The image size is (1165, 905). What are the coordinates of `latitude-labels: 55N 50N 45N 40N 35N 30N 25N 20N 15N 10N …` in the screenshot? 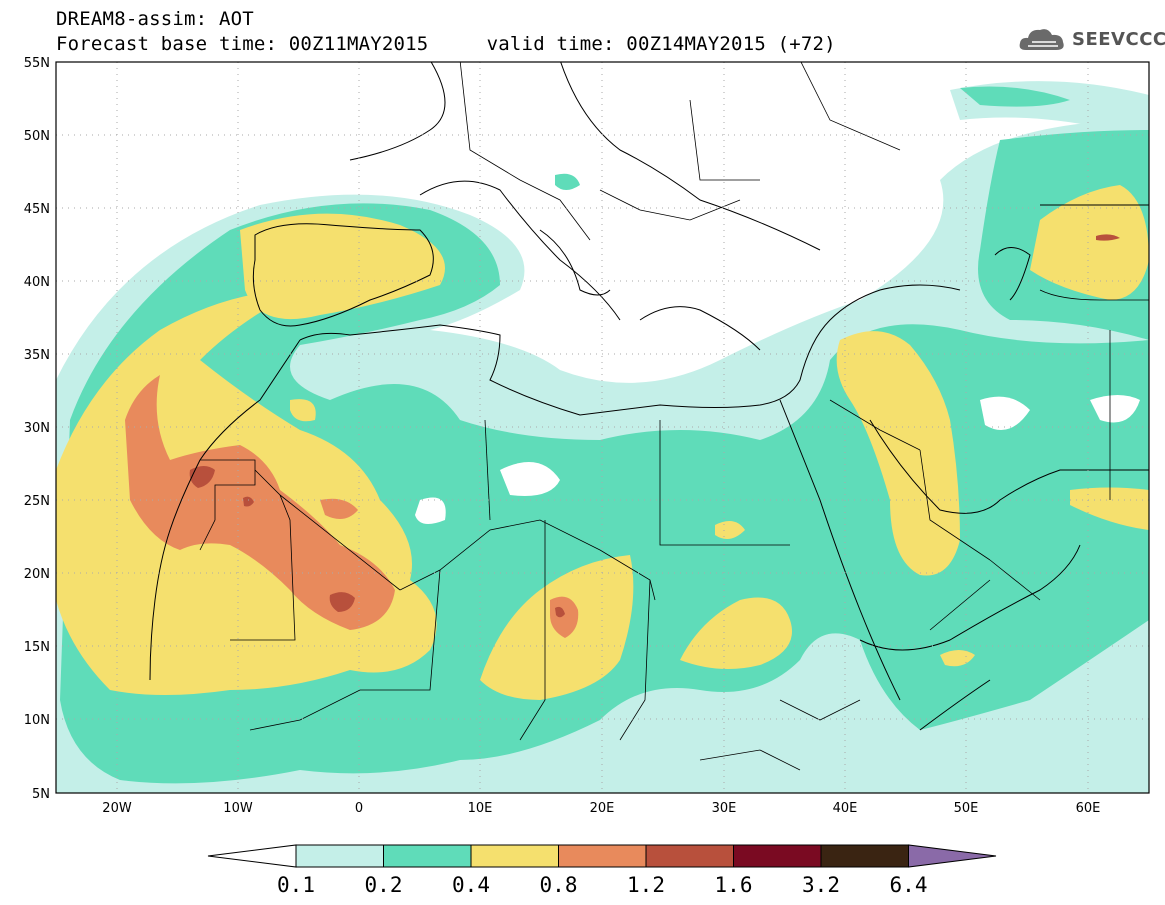 It's located at (37, 429).